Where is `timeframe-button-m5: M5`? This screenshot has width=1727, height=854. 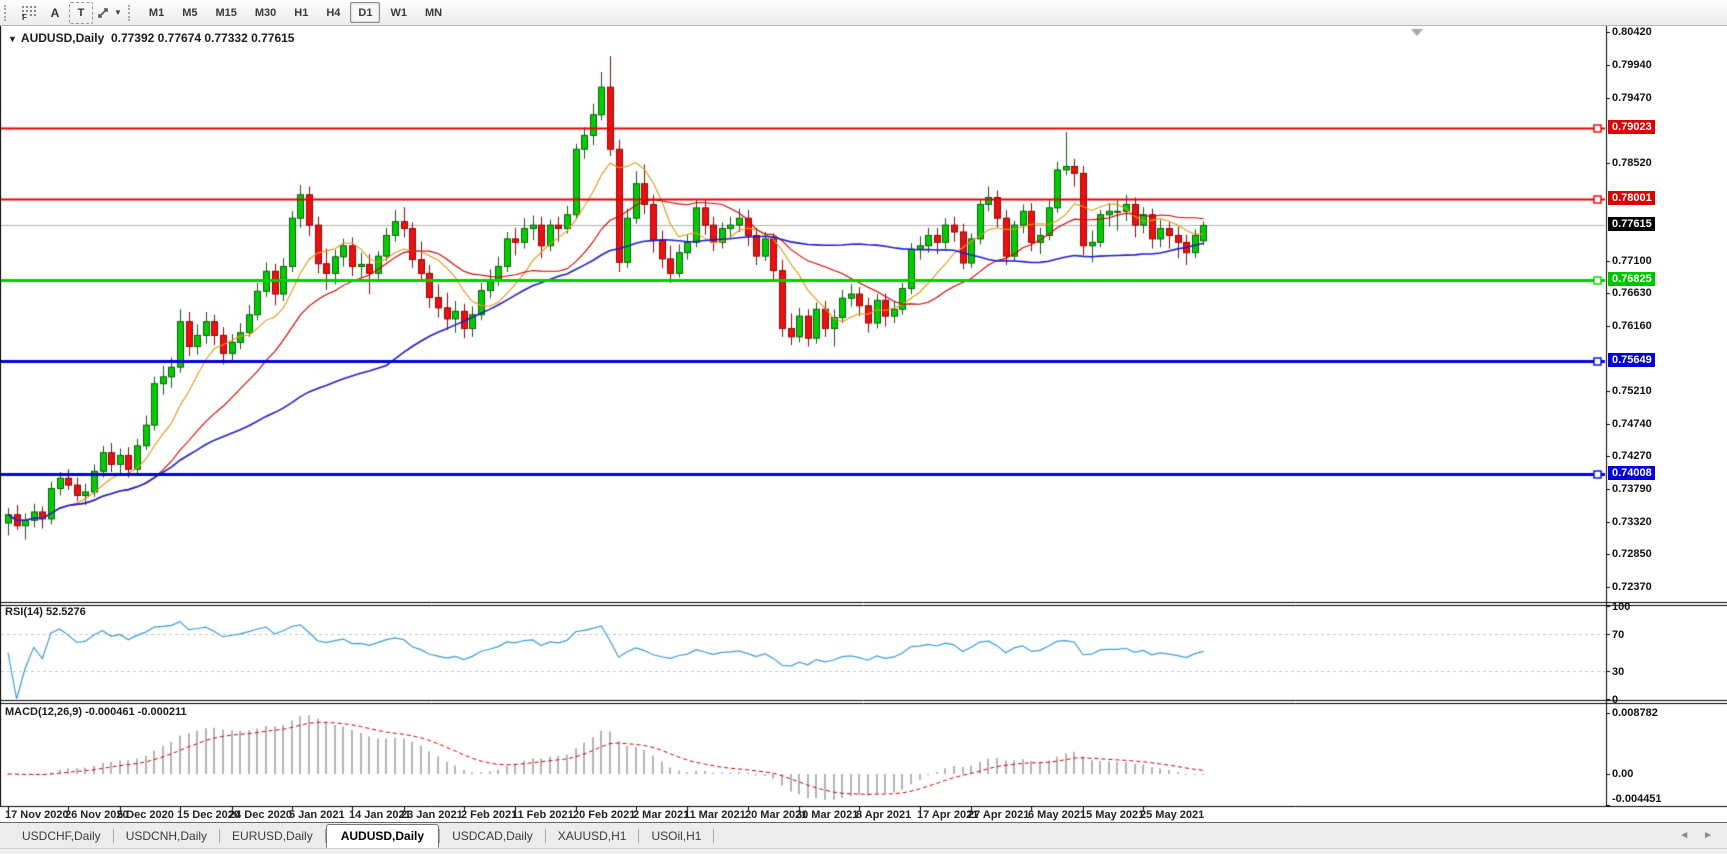 timeframe-button-m5: M5 is located at coordinates (190, 12).